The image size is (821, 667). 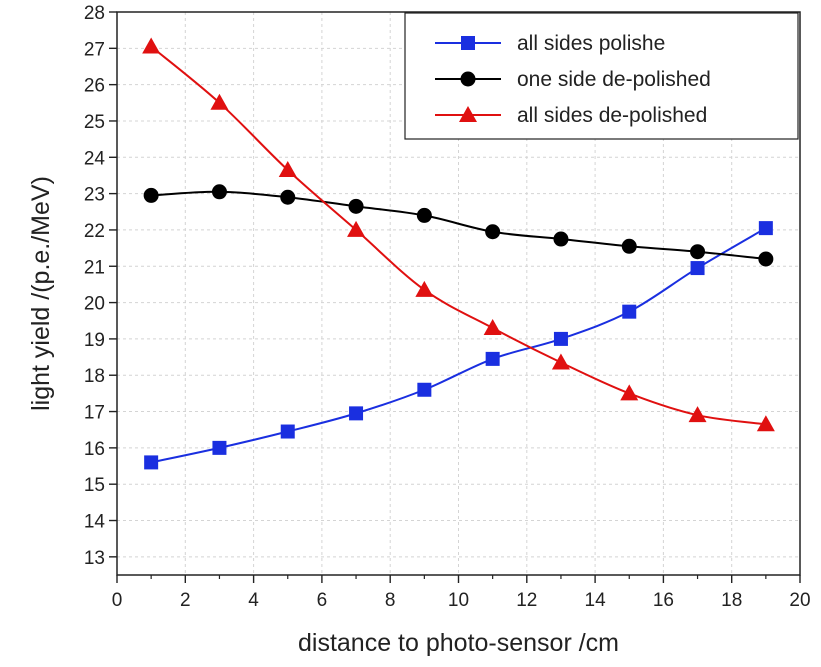 I want to click on y-tick-label: 22, so click(x=94, y=231).